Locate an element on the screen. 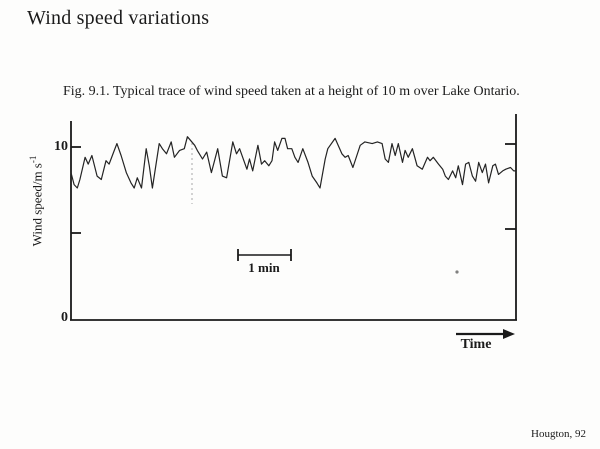 The width and height of the screenshot is (600, 449). y-axis-label-text: Wind speed/m s is located at coordinates (37, 205).